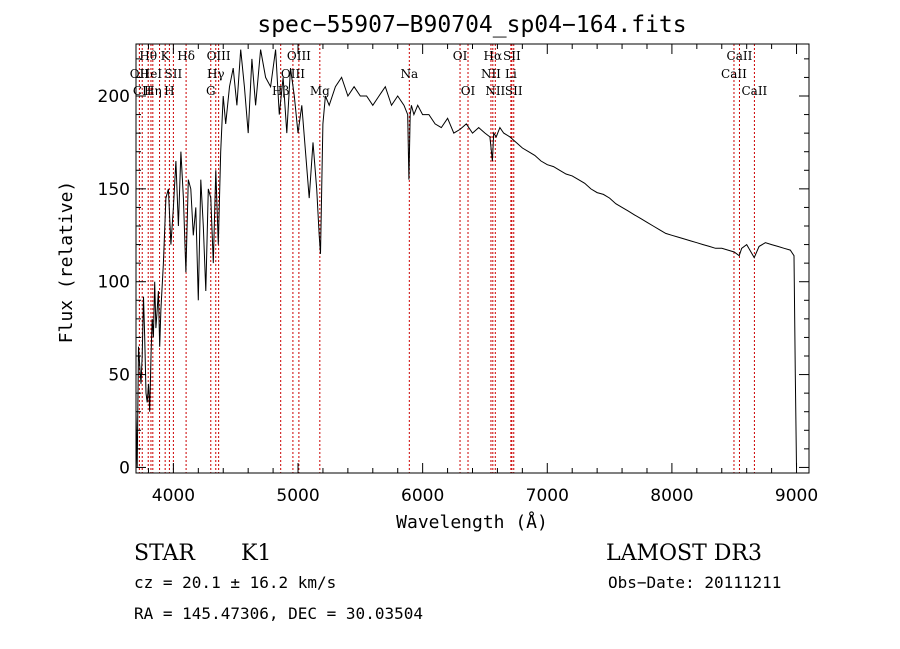 The width and height of the screenshot is (900, 649). What do you see at coordinates (211, 91) in the screenshot?
I see `spectral-line-label: G` at bounding box center [211, 91].